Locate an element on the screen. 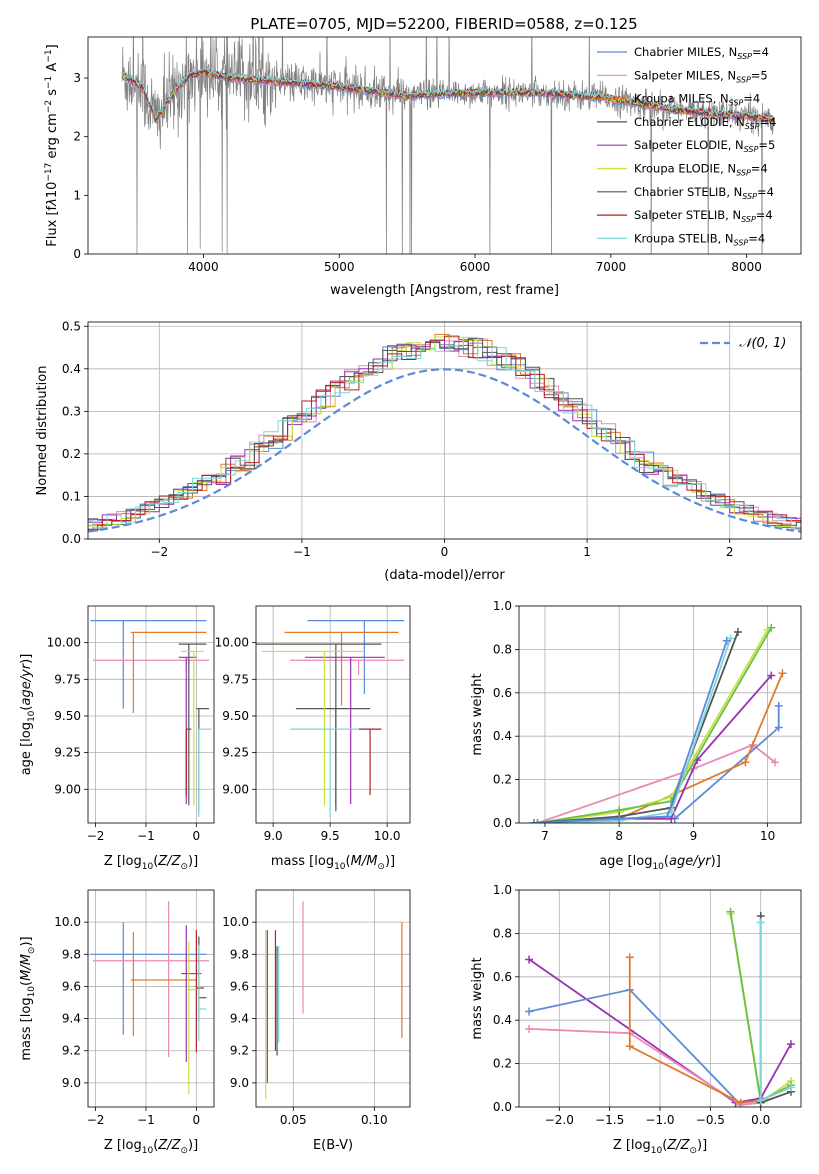 The image size is (819, 1174). y-tick-label: 9.75 is located at coordinates (235, 679).